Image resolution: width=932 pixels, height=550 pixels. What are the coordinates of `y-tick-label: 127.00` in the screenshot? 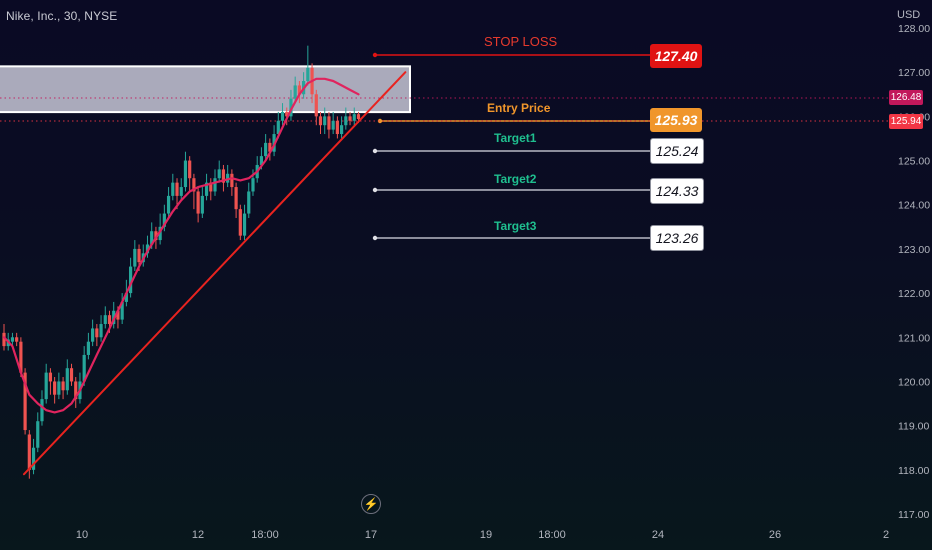 It's located at (914, 73).